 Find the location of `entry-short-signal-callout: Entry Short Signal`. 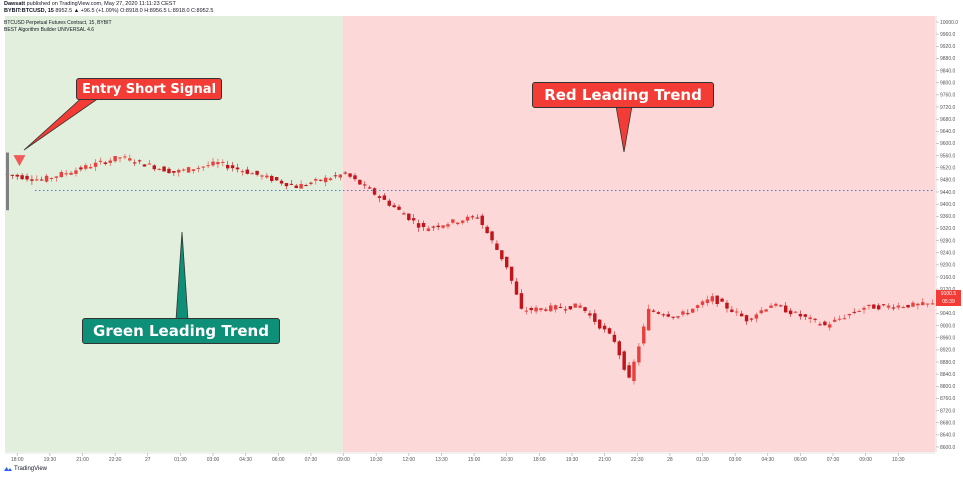

entry-short-signal-callout: Entry Short Signal is located at coordinates (149, 89).